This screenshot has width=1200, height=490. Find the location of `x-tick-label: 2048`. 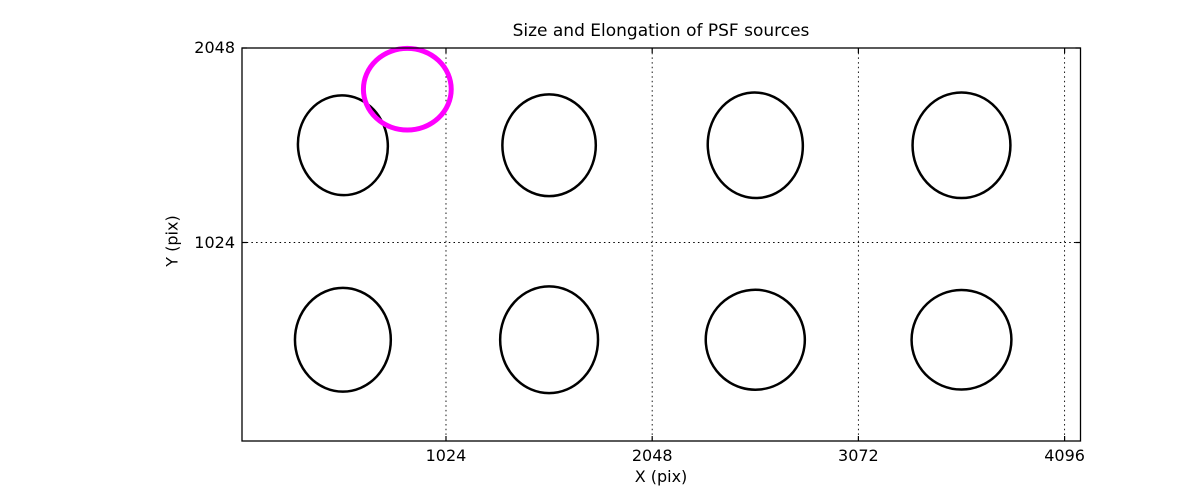

x-tick-label: 2048 is located at coordinates (652, 455).